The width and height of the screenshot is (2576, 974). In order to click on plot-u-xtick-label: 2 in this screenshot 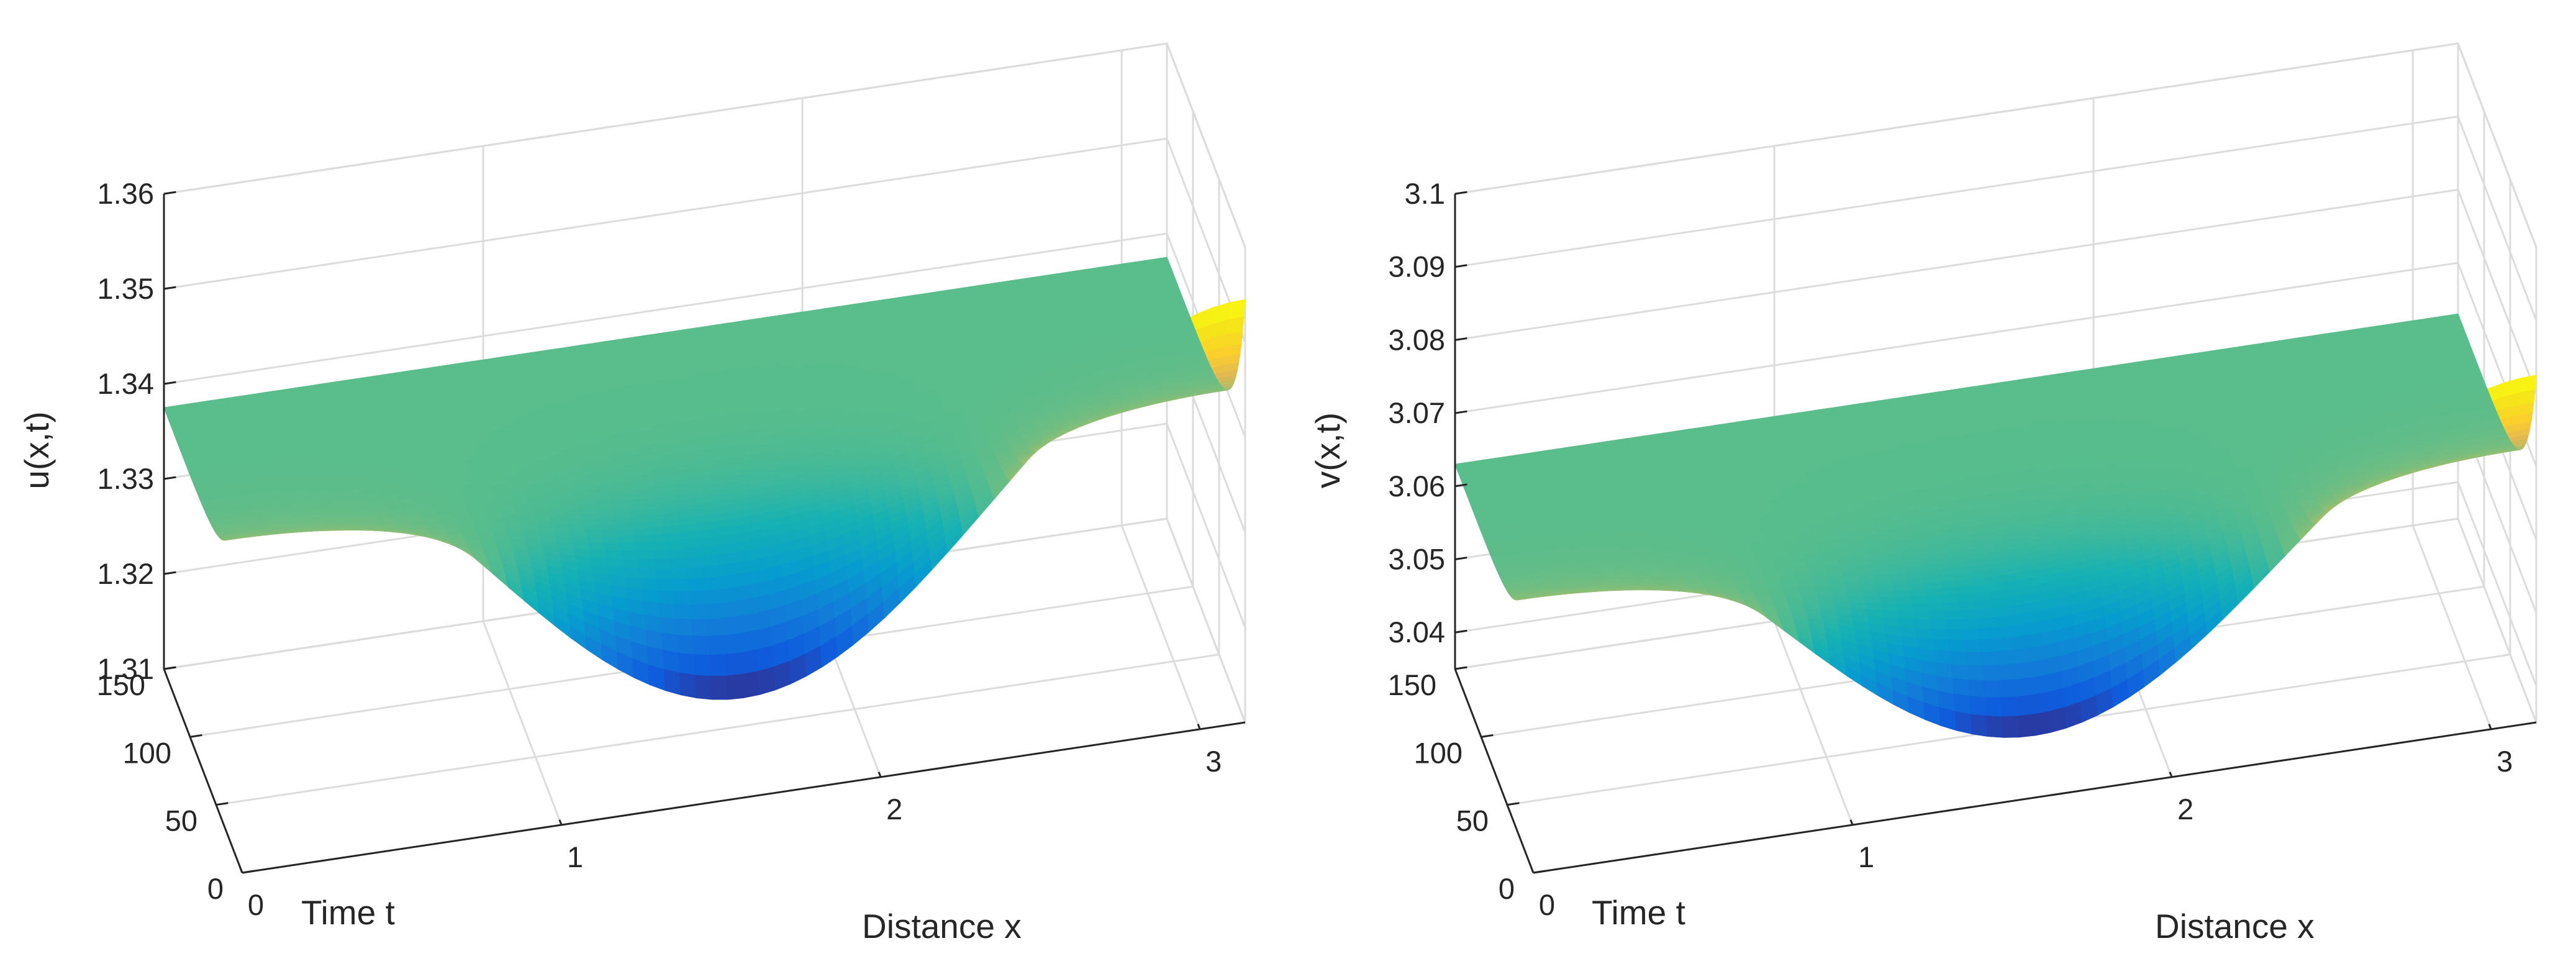, I will do `click(894, 809)`.